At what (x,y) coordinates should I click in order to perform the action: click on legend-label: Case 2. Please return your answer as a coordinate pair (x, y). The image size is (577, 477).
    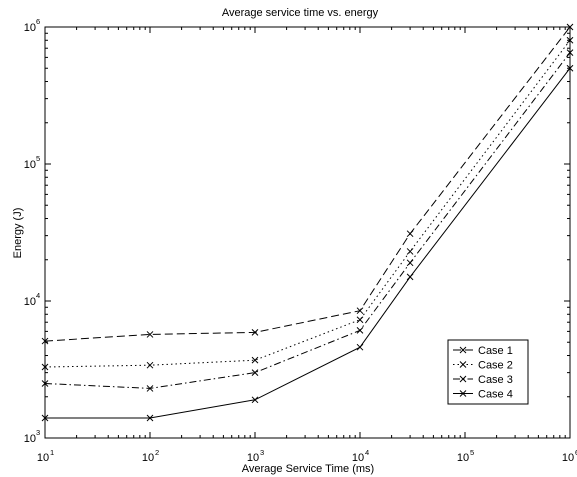
    Looking at the image, I should click on (495, 366).